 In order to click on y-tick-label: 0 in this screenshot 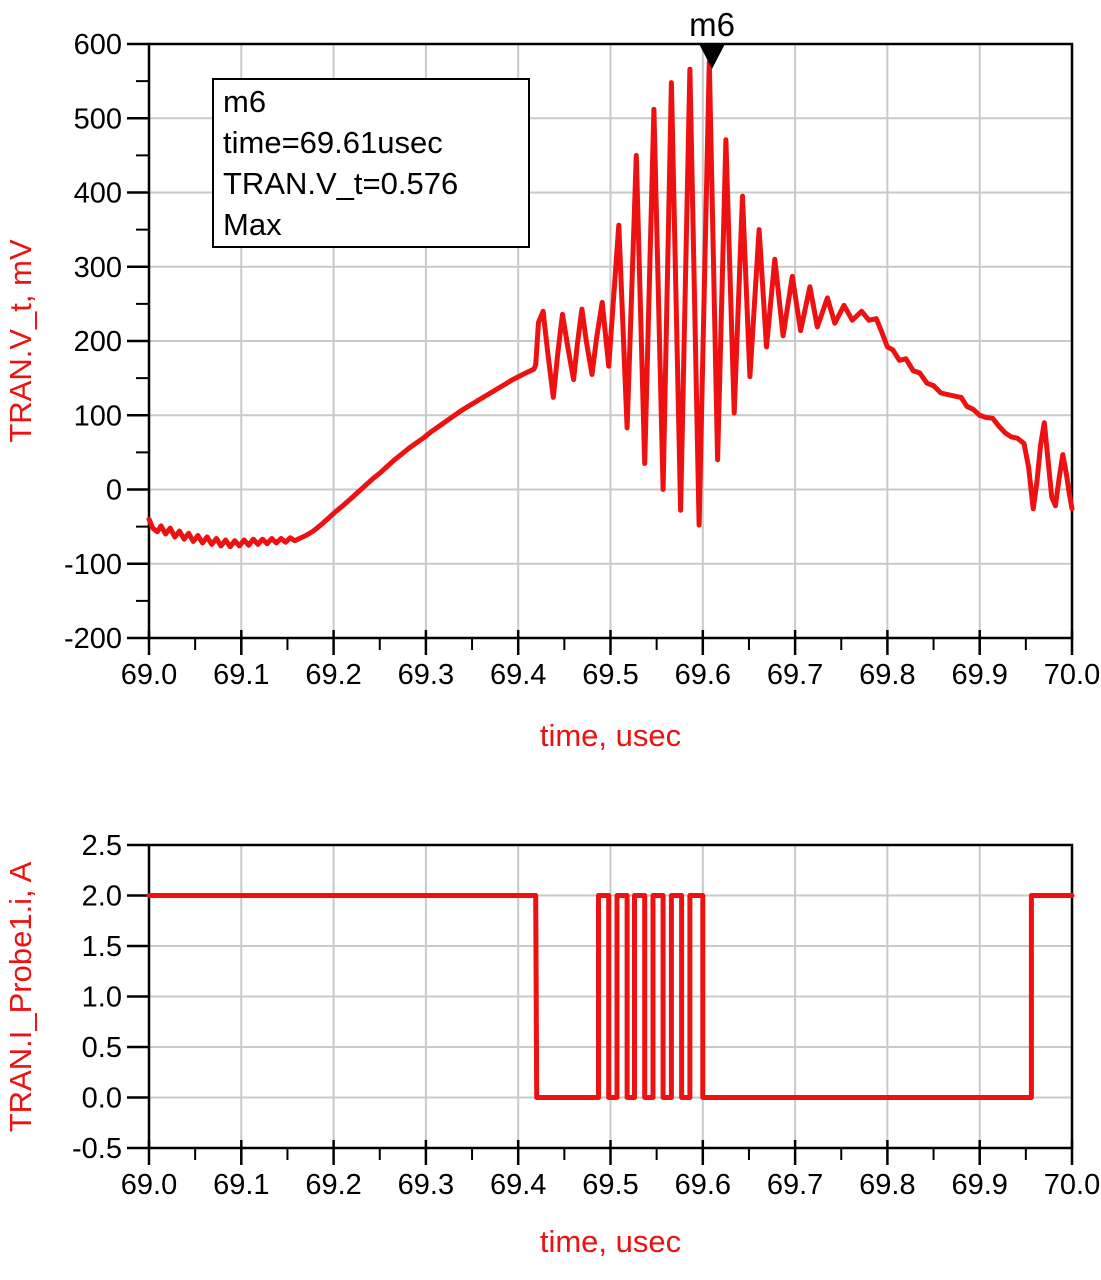, I will do `click(114, 491)`.